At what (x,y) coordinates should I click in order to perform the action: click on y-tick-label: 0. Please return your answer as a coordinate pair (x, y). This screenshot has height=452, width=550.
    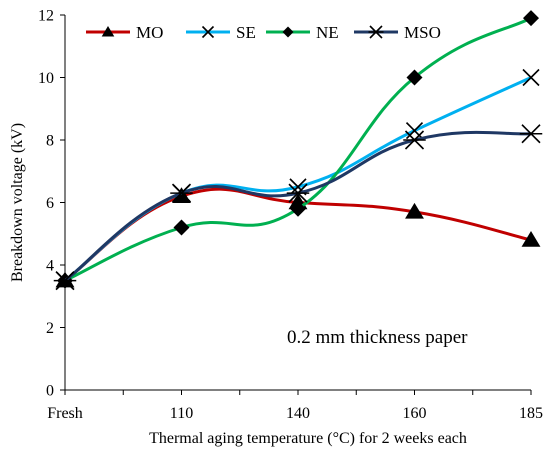
    Looking at the image, I should click on (50, 391).